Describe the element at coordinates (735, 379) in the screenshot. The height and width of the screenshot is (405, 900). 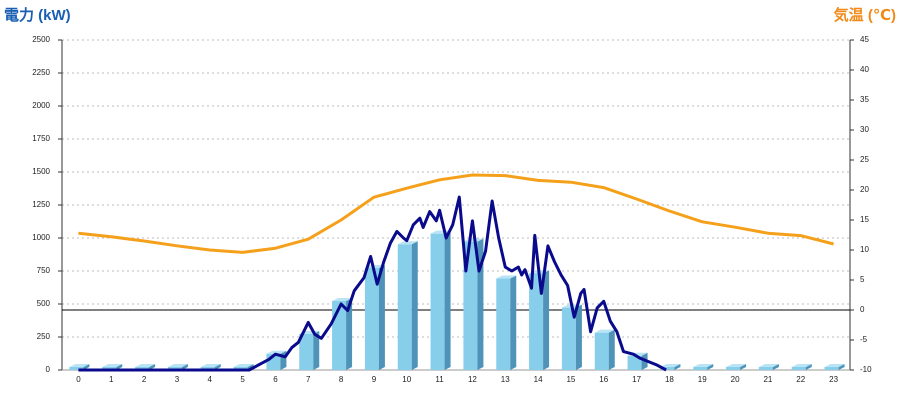
I see `x-tick-label: 20` at that location.